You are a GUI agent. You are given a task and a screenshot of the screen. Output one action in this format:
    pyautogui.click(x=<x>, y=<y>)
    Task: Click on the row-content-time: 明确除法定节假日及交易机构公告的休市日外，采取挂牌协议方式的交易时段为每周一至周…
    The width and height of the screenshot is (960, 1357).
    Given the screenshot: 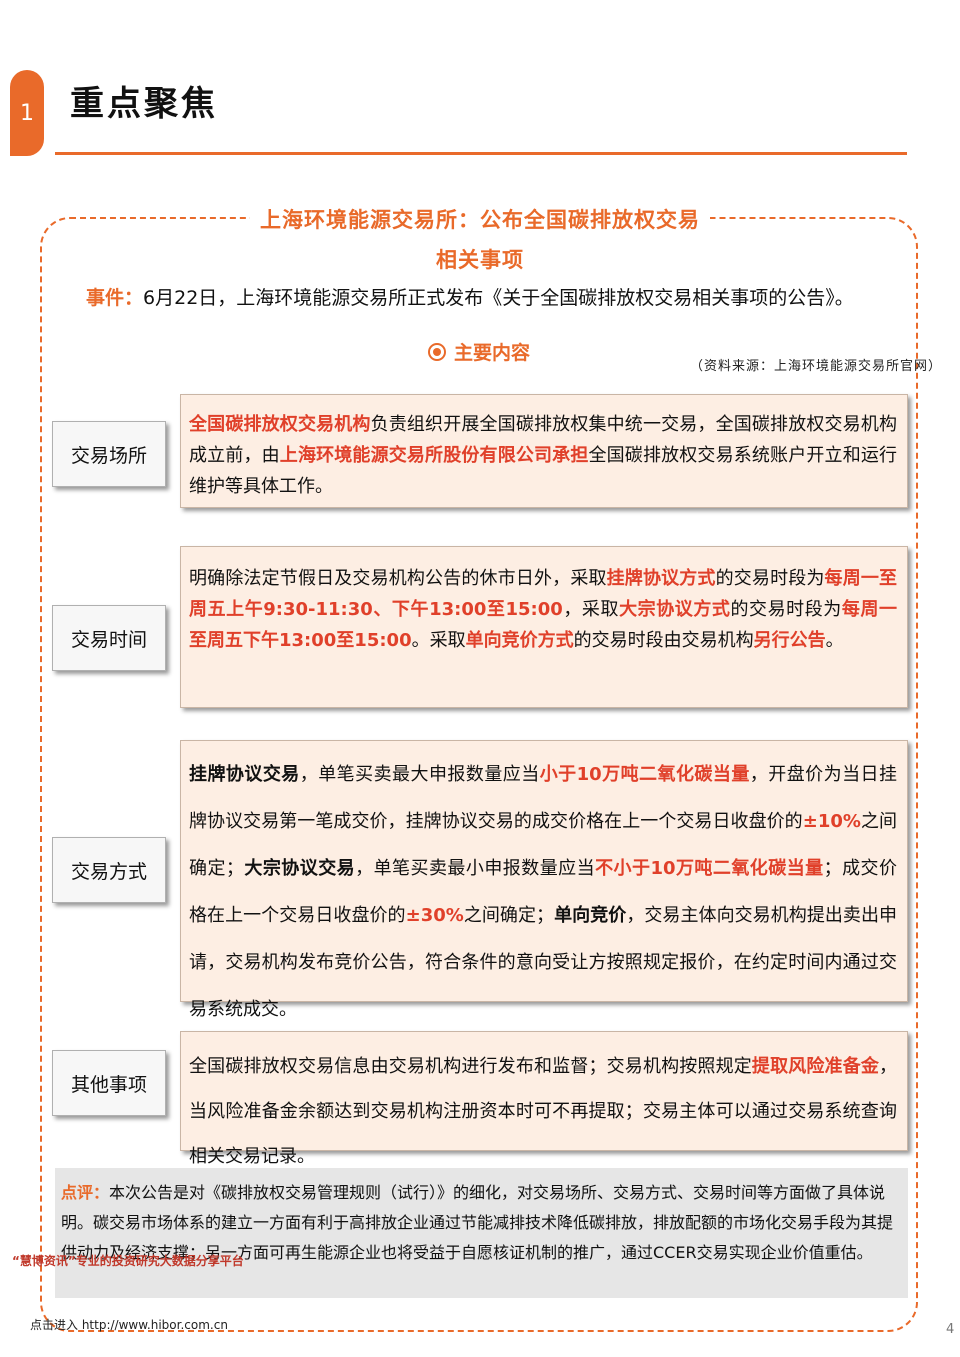 What is the action you would take?
    pyautogui.click(x=544, y=627)
    